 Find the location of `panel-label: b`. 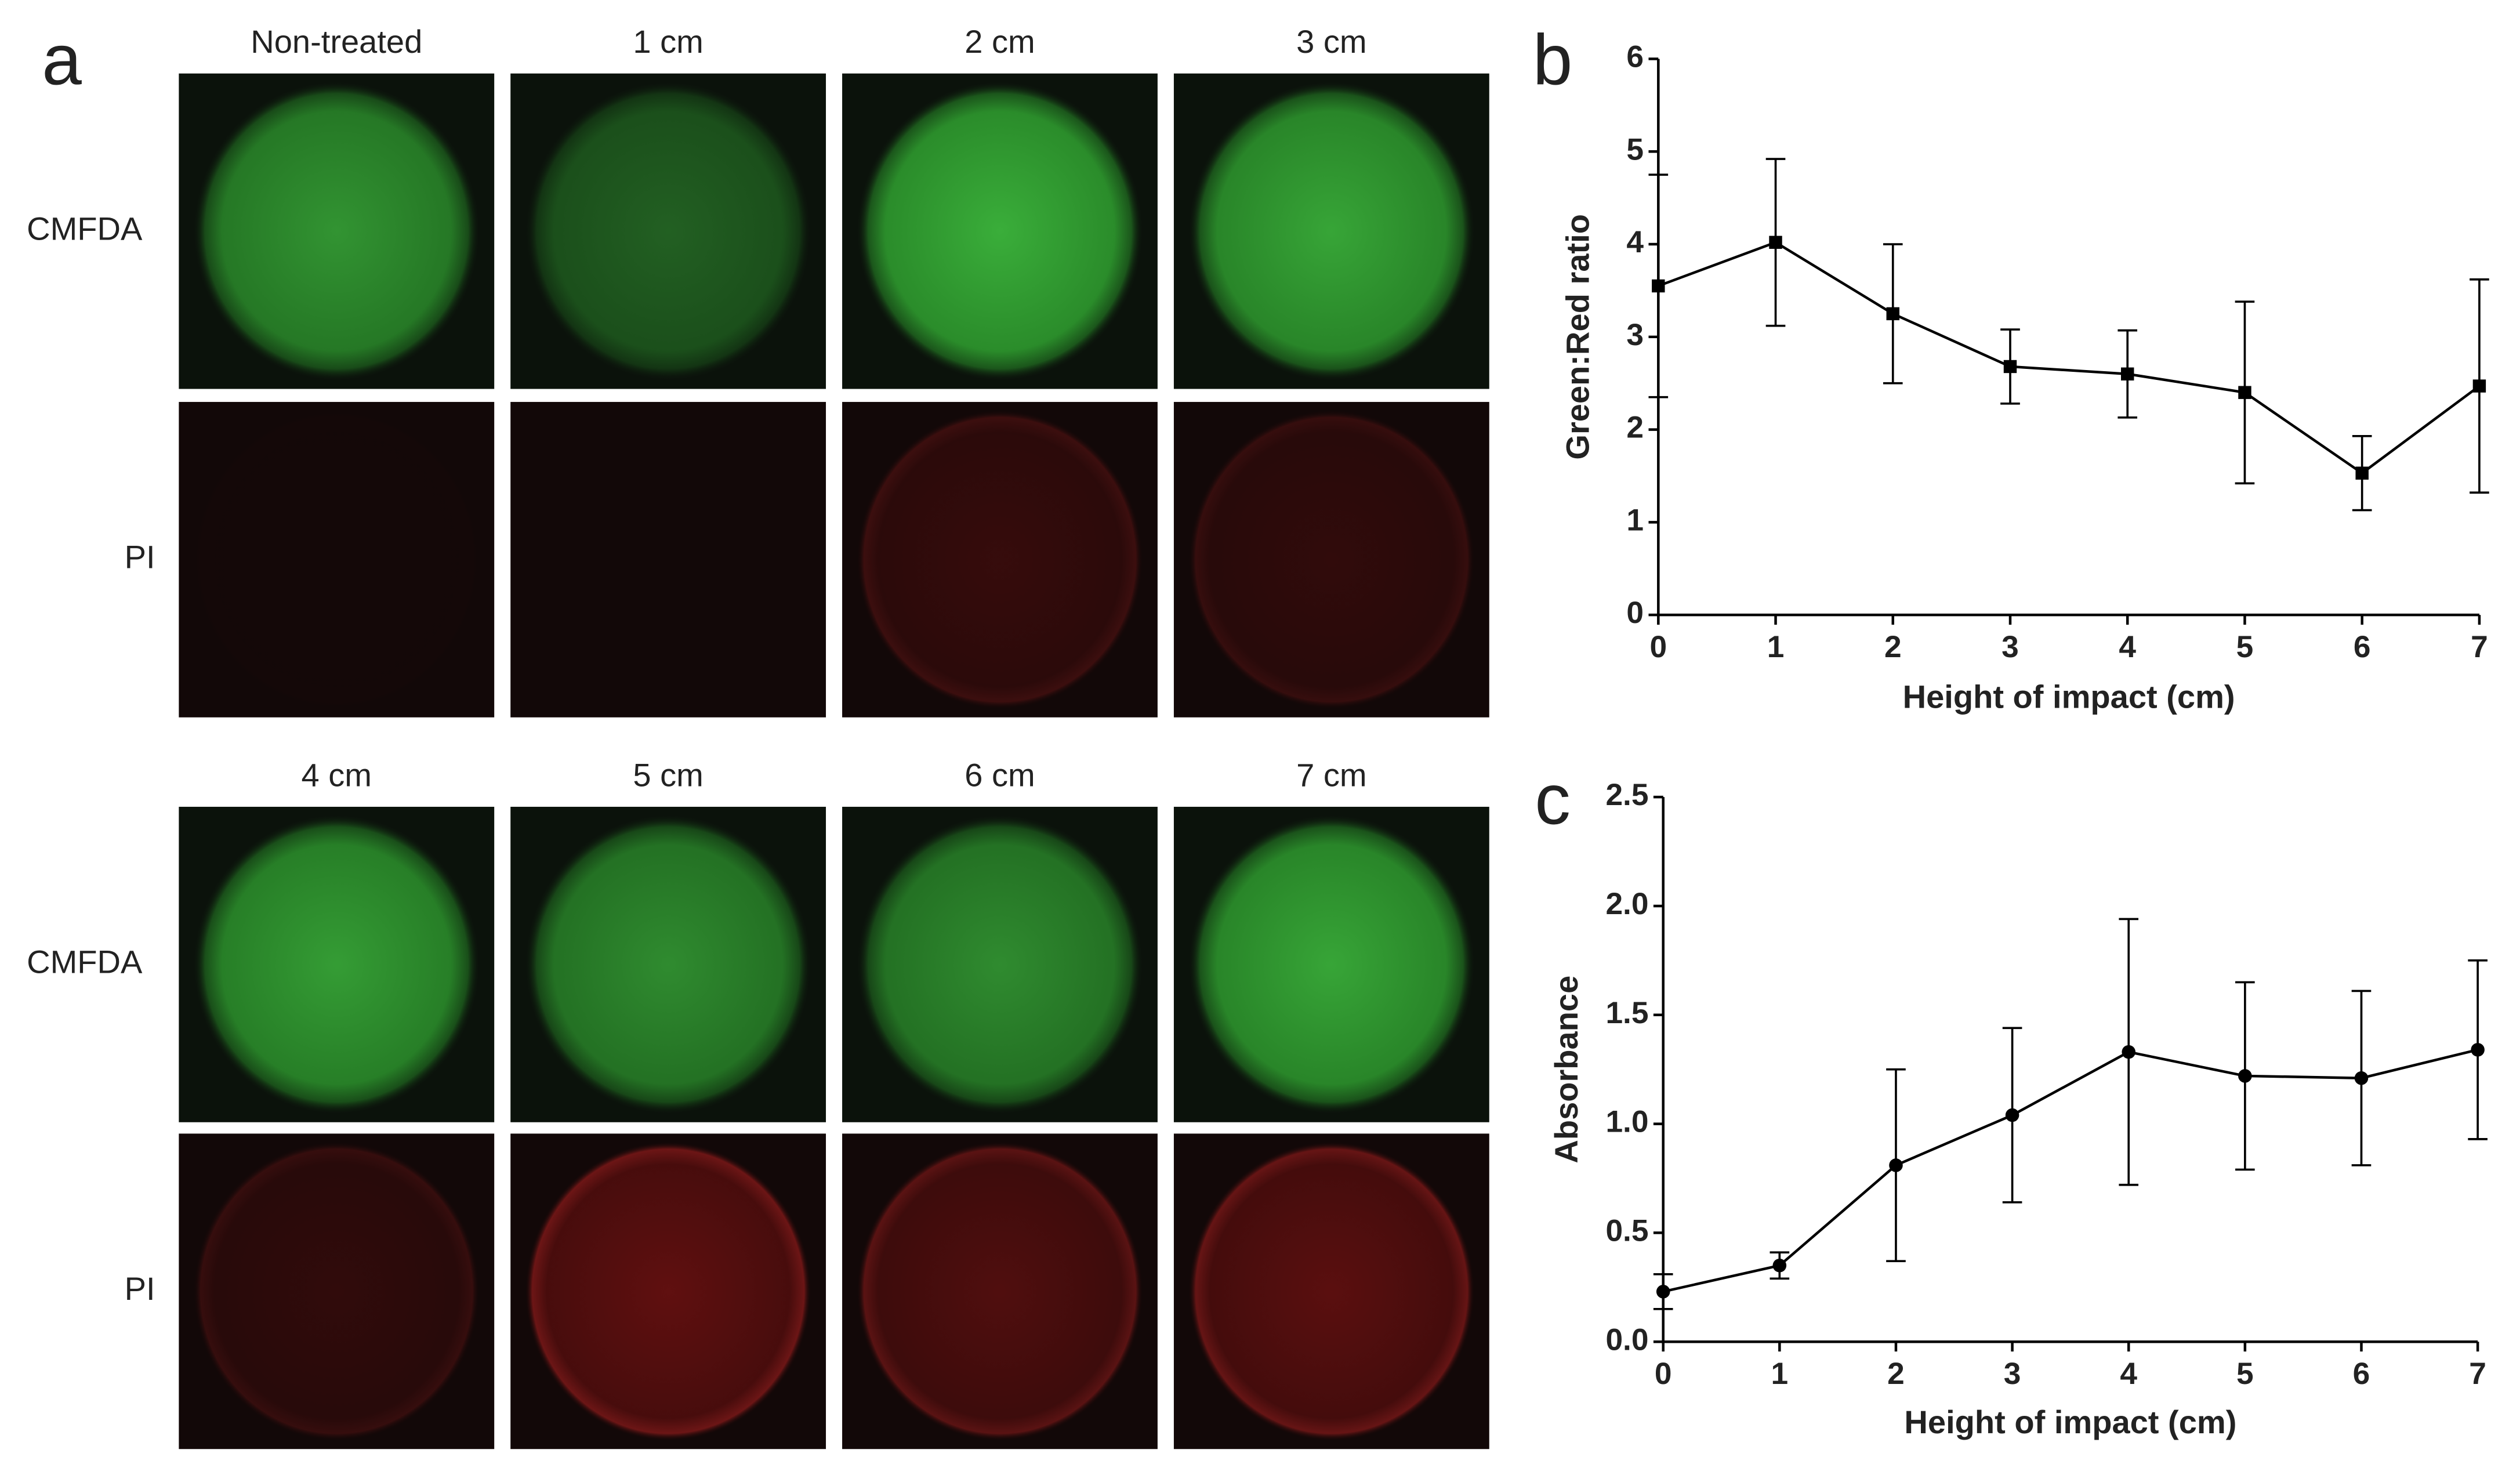

panel-label: b is located at coordinates (1553, 60).